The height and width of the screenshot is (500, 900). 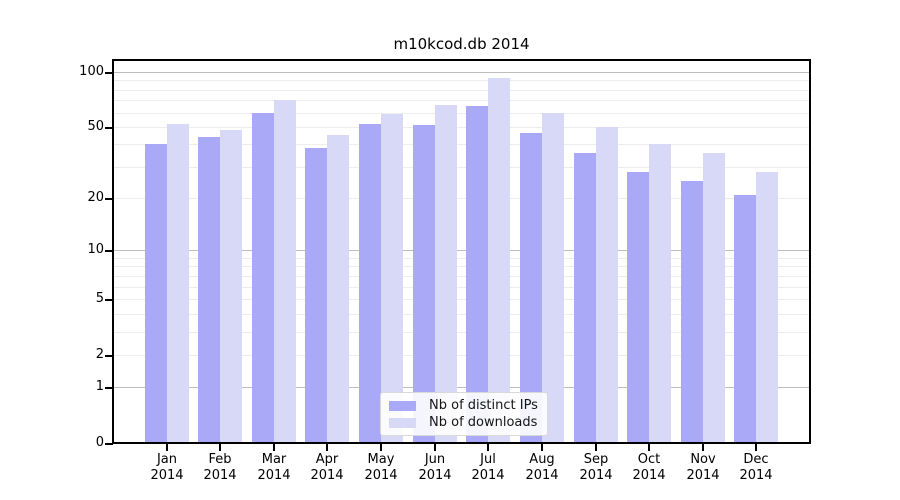 I want to click on x-axis-tick-label: Jul 2014, so click(x=488, y=467).